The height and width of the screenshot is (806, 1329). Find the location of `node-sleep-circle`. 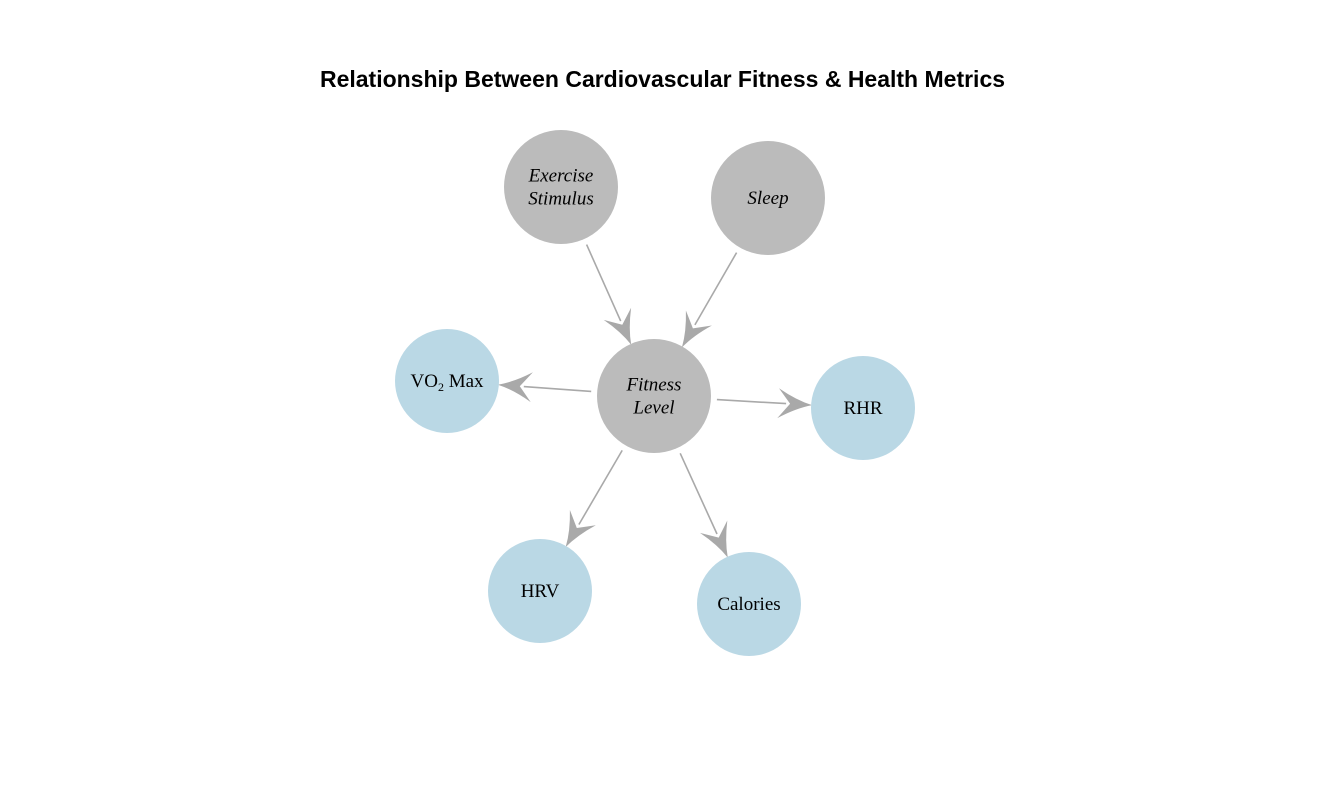

node-sleep-circle is located at coordinates (768, 198).